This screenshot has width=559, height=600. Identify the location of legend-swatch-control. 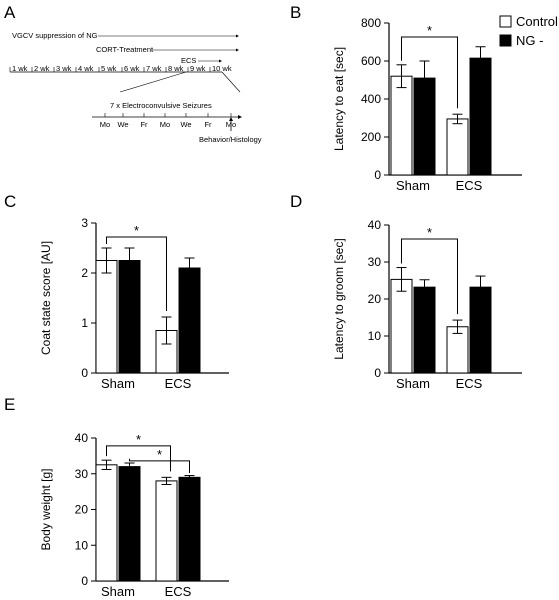
(505, 21).